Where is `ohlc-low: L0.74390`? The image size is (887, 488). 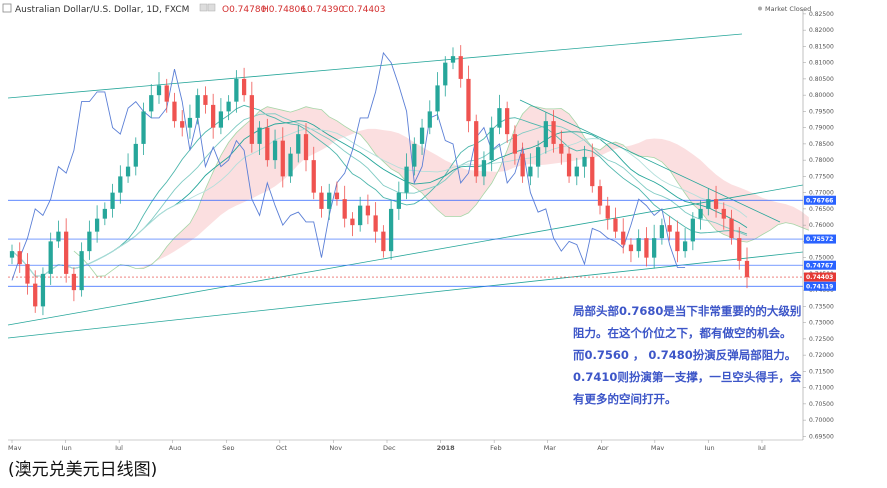 ohlc-low: L0.74390 is located at coordinates (323, 10).